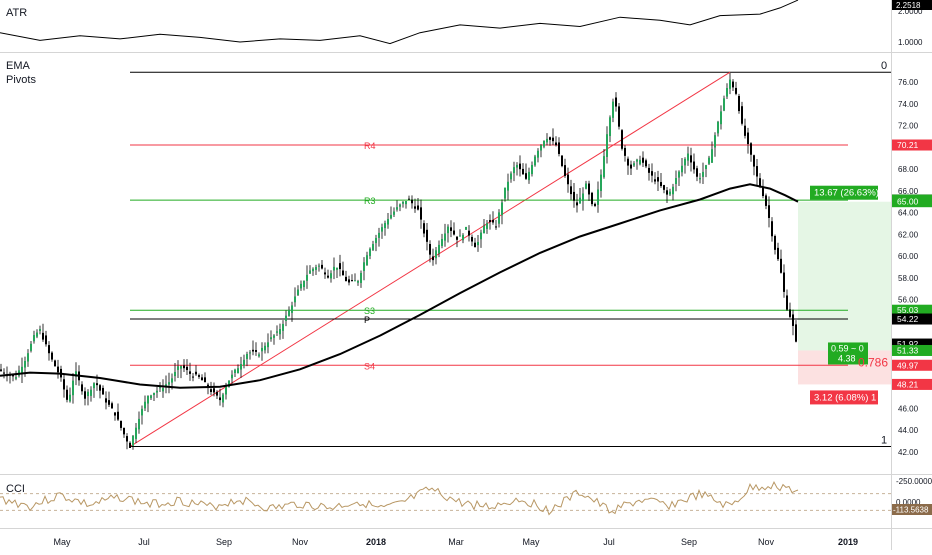 The image size is (932, 555). I want to click on pivot-label-s3: S3, so click(369, 311).